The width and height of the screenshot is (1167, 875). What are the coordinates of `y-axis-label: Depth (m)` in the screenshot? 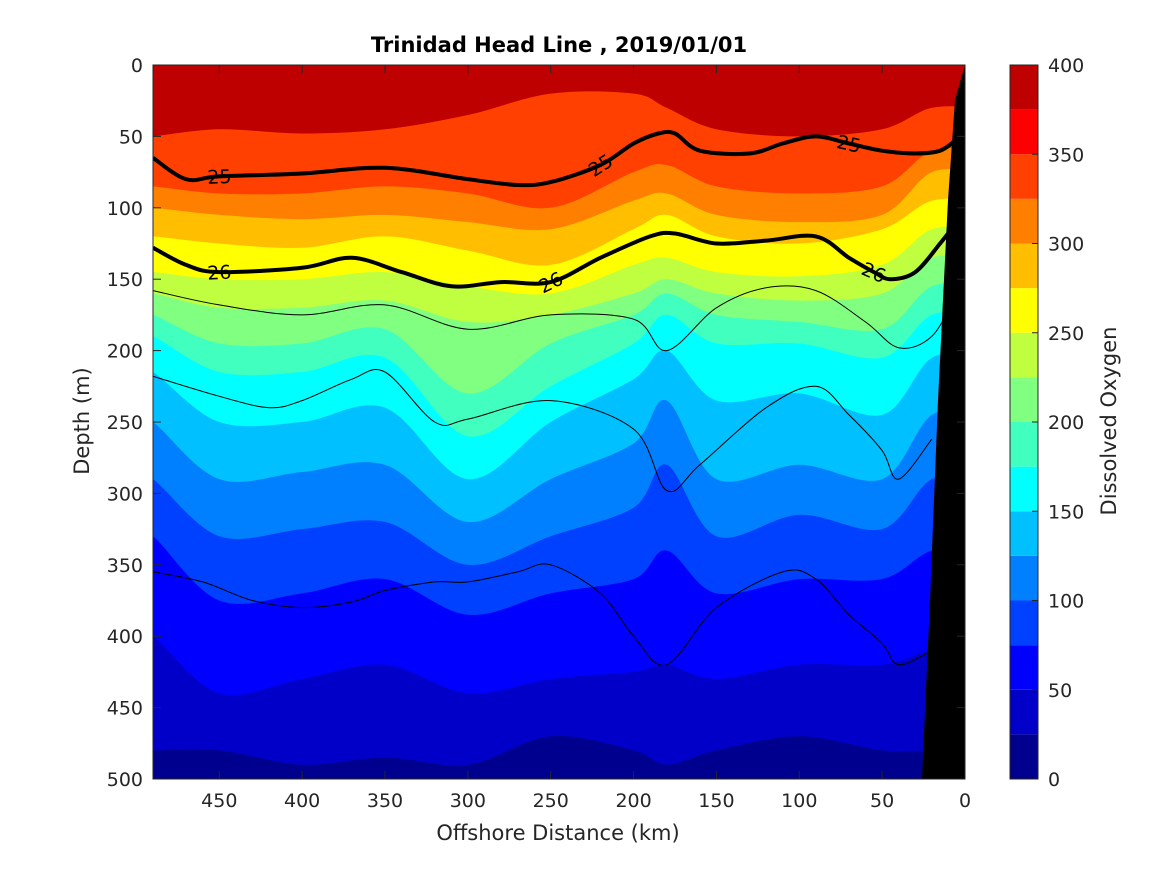 It's located at (82, 420).